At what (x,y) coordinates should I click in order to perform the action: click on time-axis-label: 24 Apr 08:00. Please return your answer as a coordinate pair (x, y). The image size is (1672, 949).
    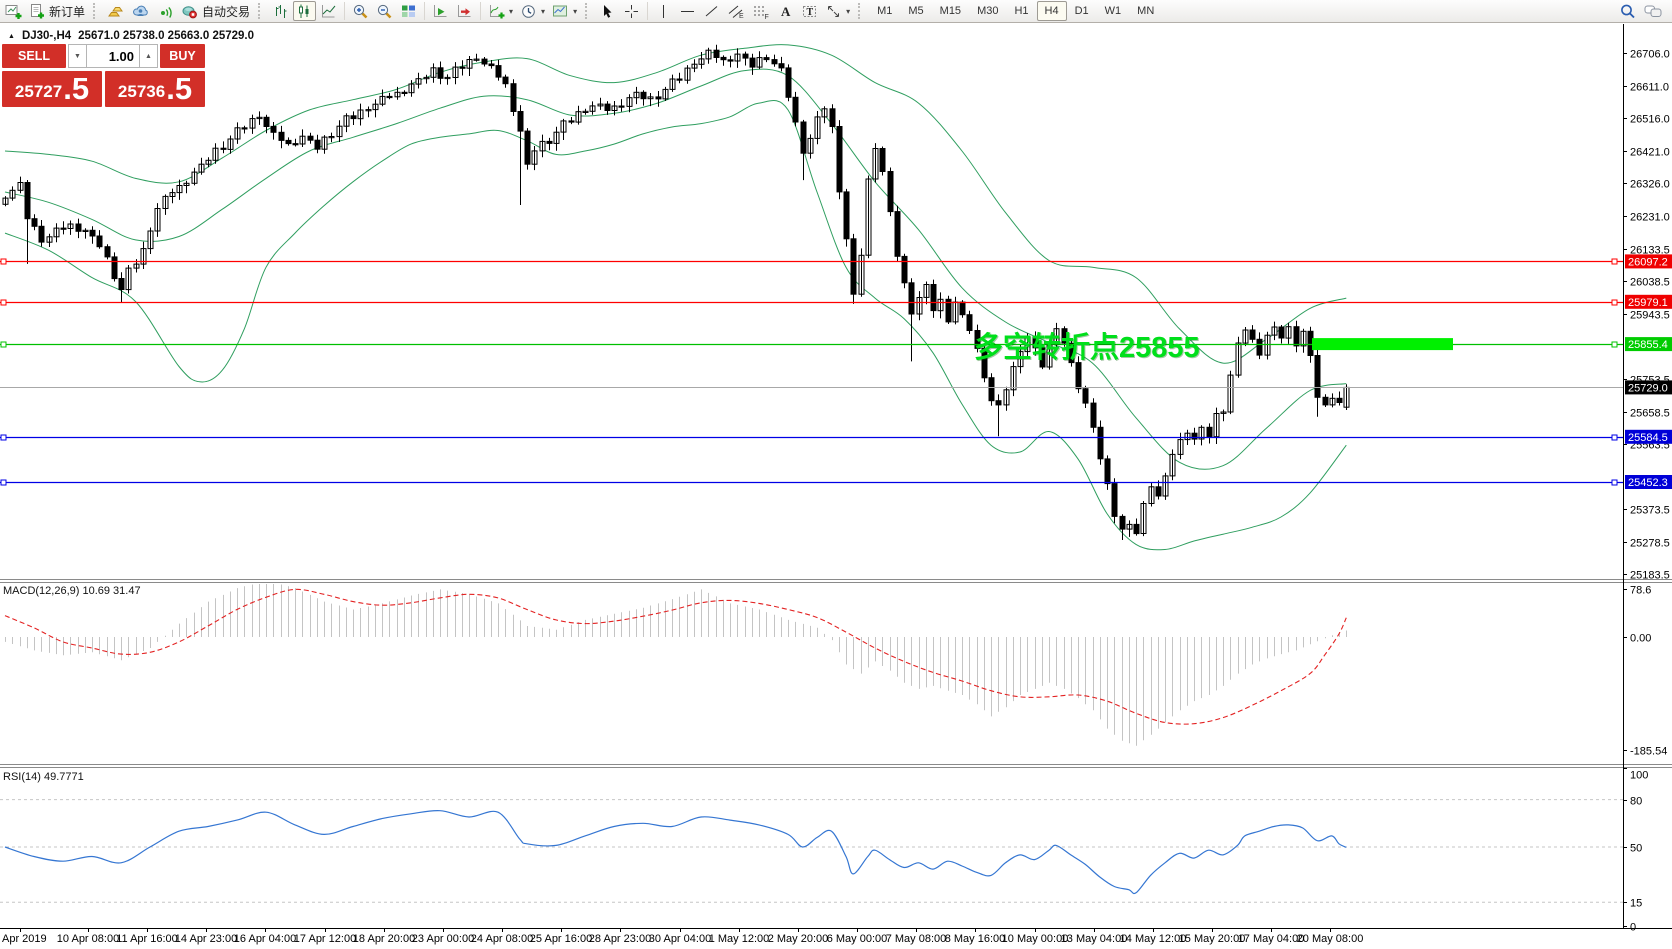
    Looking at the image, I should click on (502, 939).